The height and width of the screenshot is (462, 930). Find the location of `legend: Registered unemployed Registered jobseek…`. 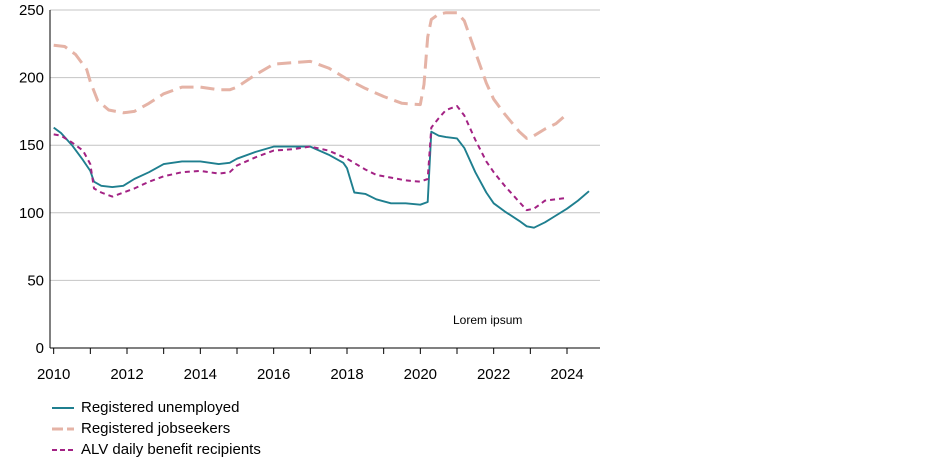

legend: Registered unemployed Registered jobseek… is located at coordinates (156, 428).